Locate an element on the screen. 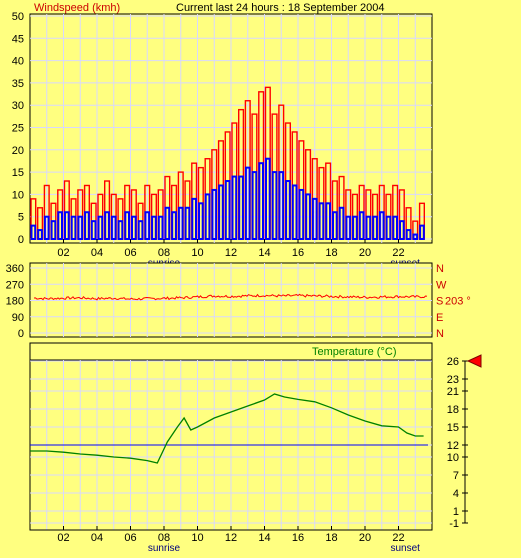  y-tick-label: 180 is located at coordinates (15, 302).